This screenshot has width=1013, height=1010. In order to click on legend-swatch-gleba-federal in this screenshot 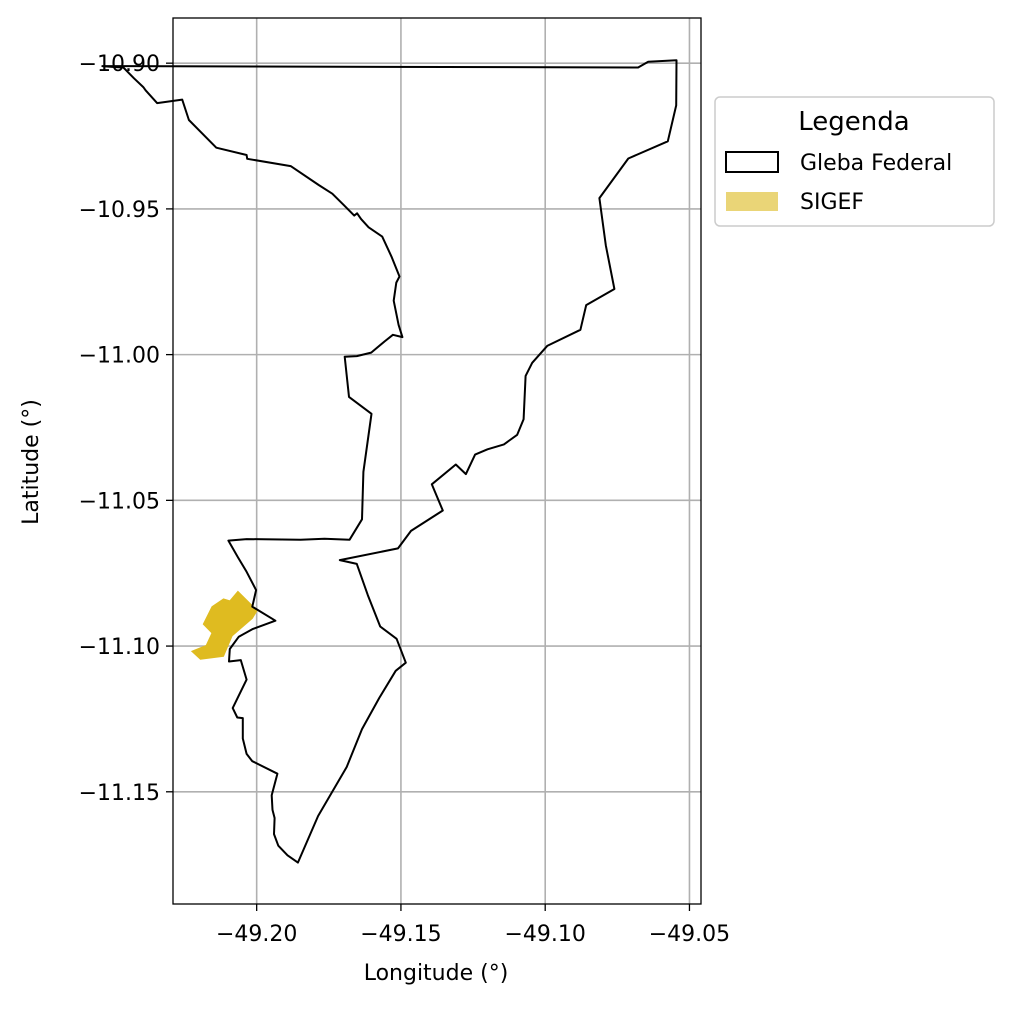, I will do `click(752, 162)`.